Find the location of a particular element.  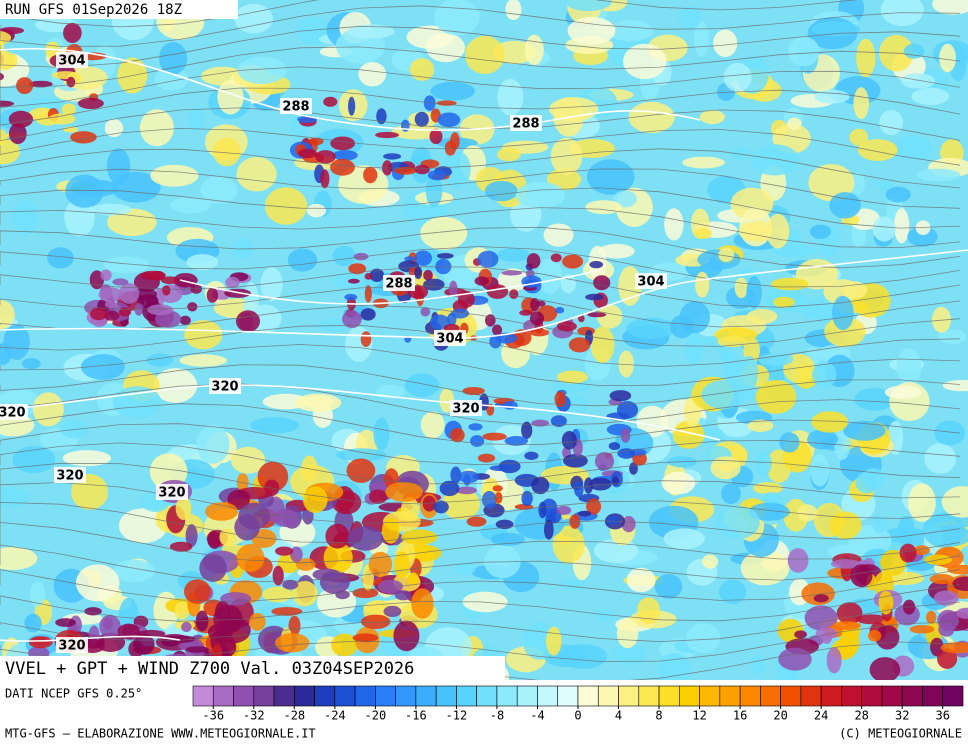

colorbar-tick-label: -8 is located at coordinates (497, 716).